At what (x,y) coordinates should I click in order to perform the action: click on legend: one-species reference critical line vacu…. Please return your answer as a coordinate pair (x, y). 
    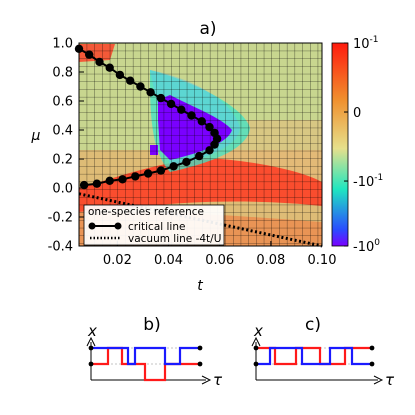
    Looking at the image, I should click on (154, 225).